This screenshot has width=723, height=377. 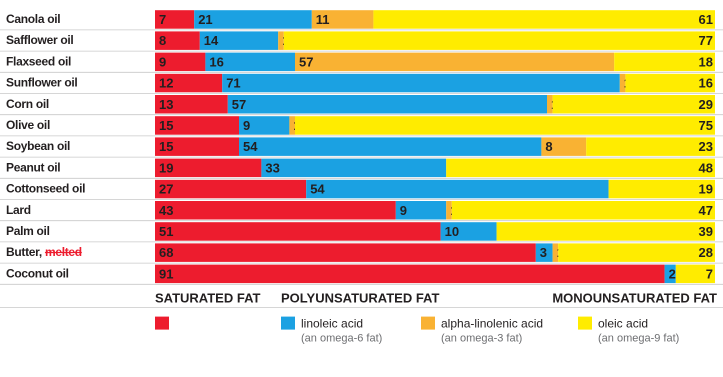 I want to click on data-label-oleic: 75, so click(x=706, y=125).